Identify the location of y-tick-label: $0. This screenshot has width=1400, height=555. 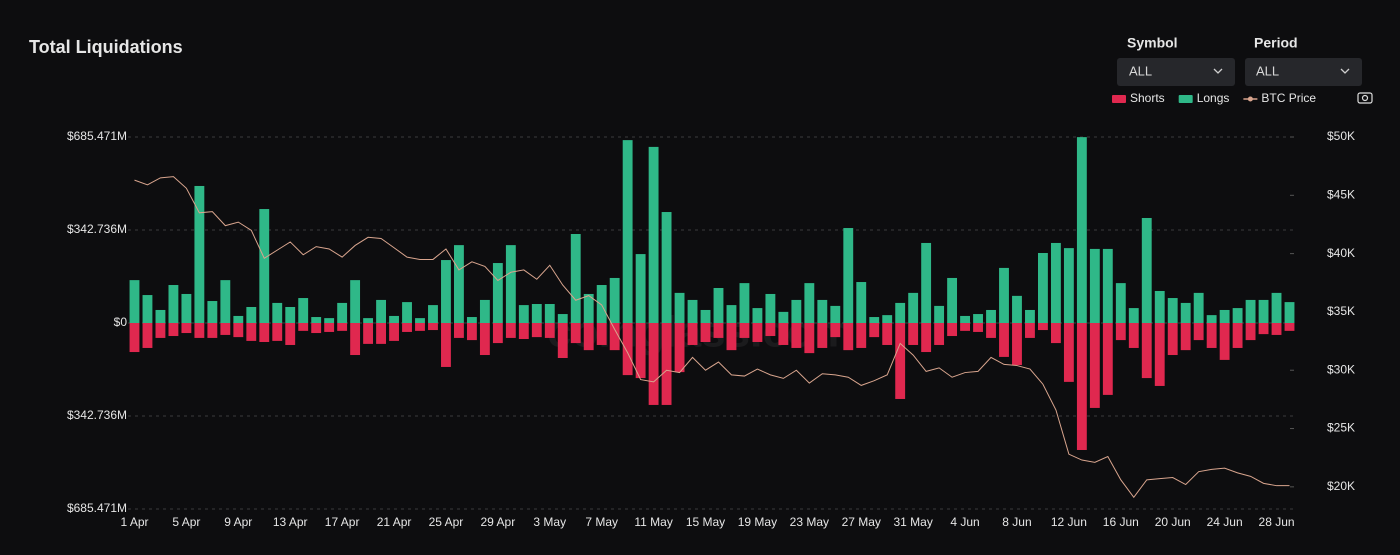
(121, 322).